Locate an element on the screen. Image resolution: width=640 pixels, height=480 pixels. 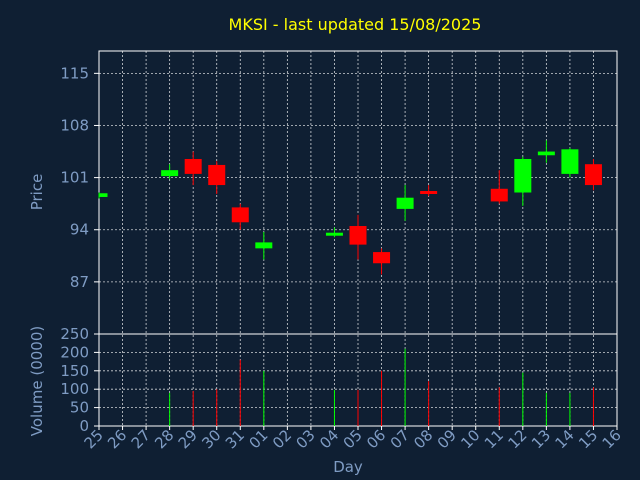
volume-tick-label: 200 is located at coordinates (74, 352).